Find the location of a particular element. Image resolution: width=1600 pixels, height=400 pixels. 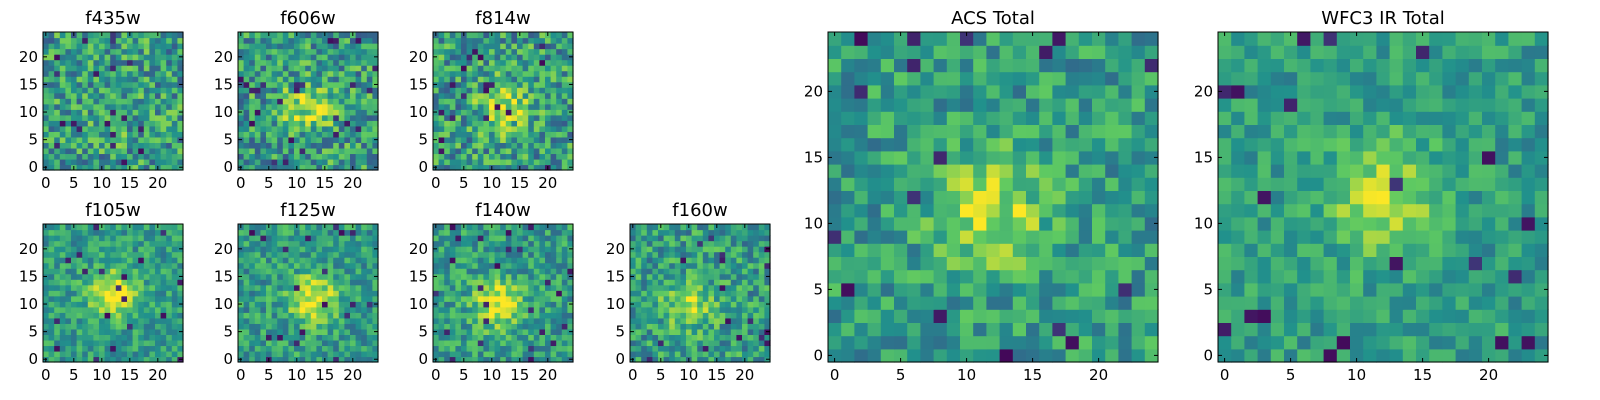

x-tick-label: 15 is located at coordinates (519, 183).